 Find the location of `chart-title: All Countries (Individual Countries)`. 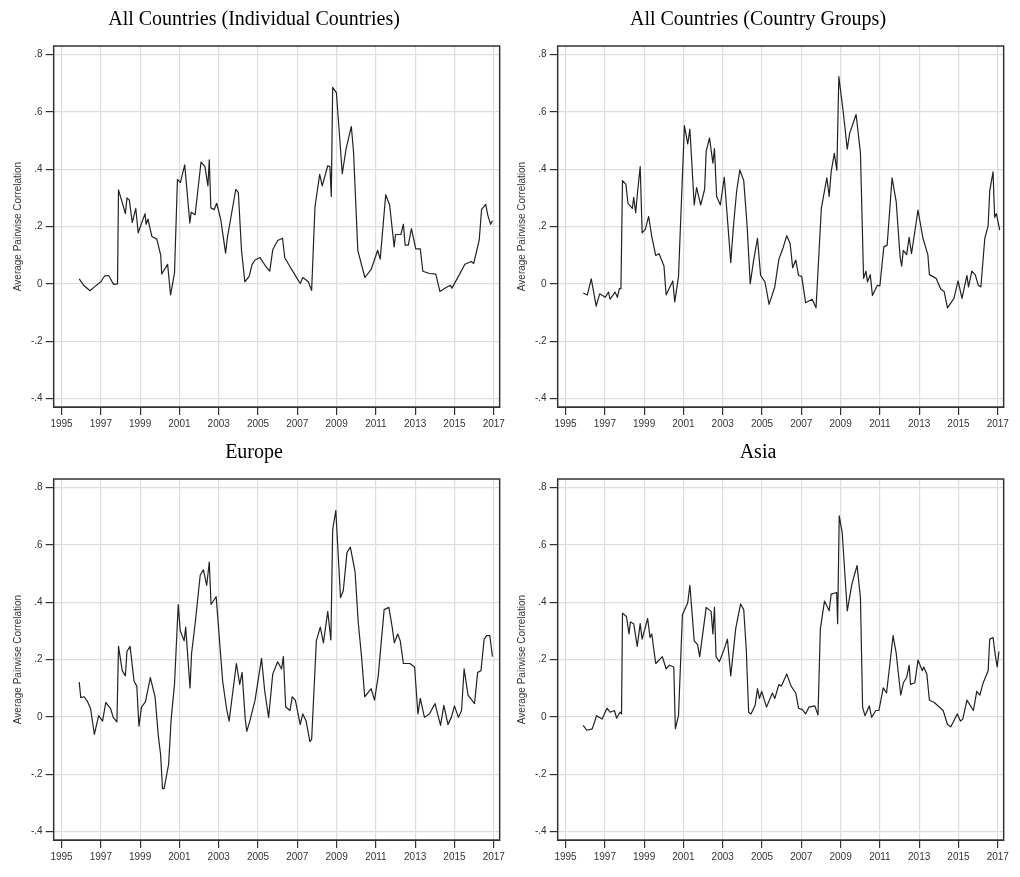

chart-title: All Countries (Individual Countries) is located at coordinates (254, 19).